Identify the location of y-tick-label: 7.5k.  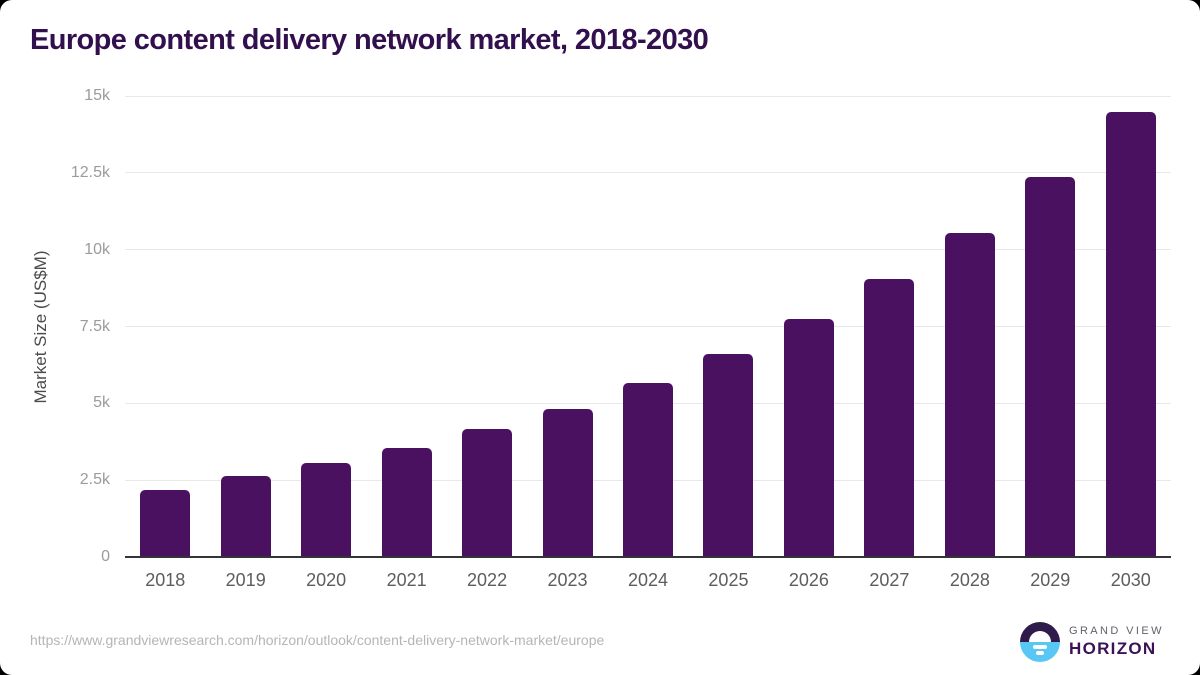
(94, 326).